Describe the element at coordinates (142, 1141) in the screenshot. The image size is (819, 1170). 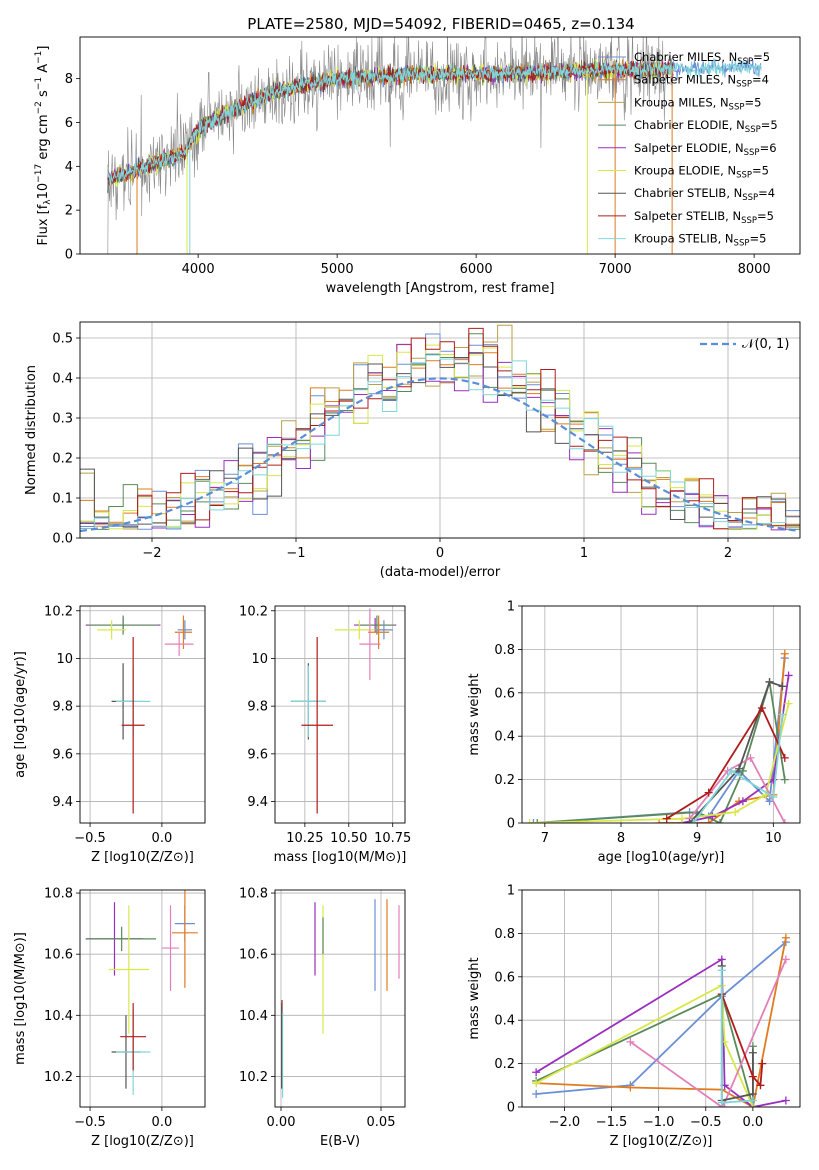
I see `x-axis-label: Z [log10(Z/Z⊙)]` at that location.